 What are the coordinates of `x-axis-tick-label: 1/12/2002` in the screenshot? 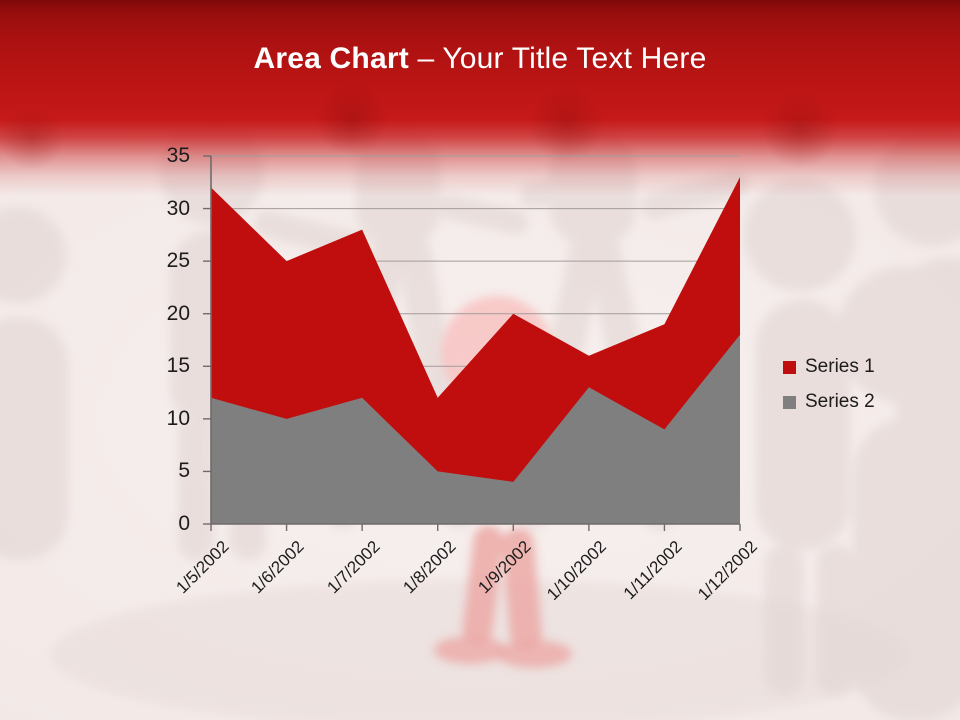 It's located at (728, 570).